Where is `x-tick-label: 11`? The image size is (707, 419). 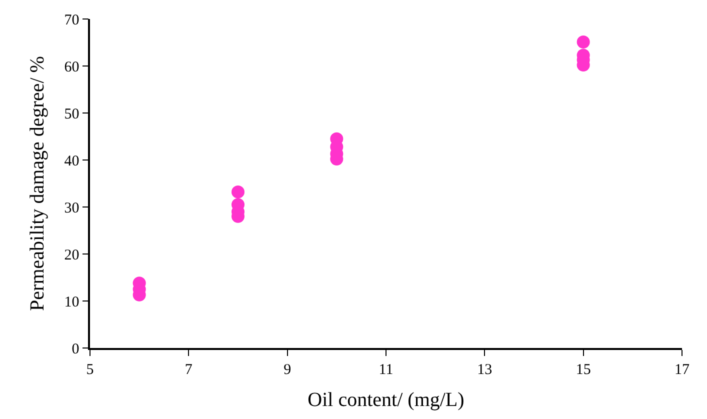
x-tick-label: 11 is located at coordinates (386, 370).